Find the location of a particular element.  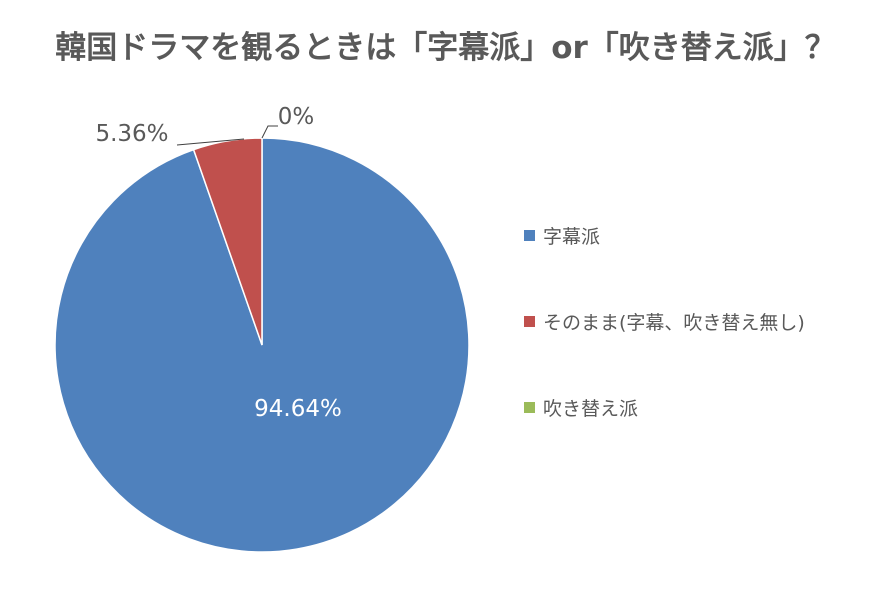

data-label-2: 5.36% is located at coordinates (131, 134).